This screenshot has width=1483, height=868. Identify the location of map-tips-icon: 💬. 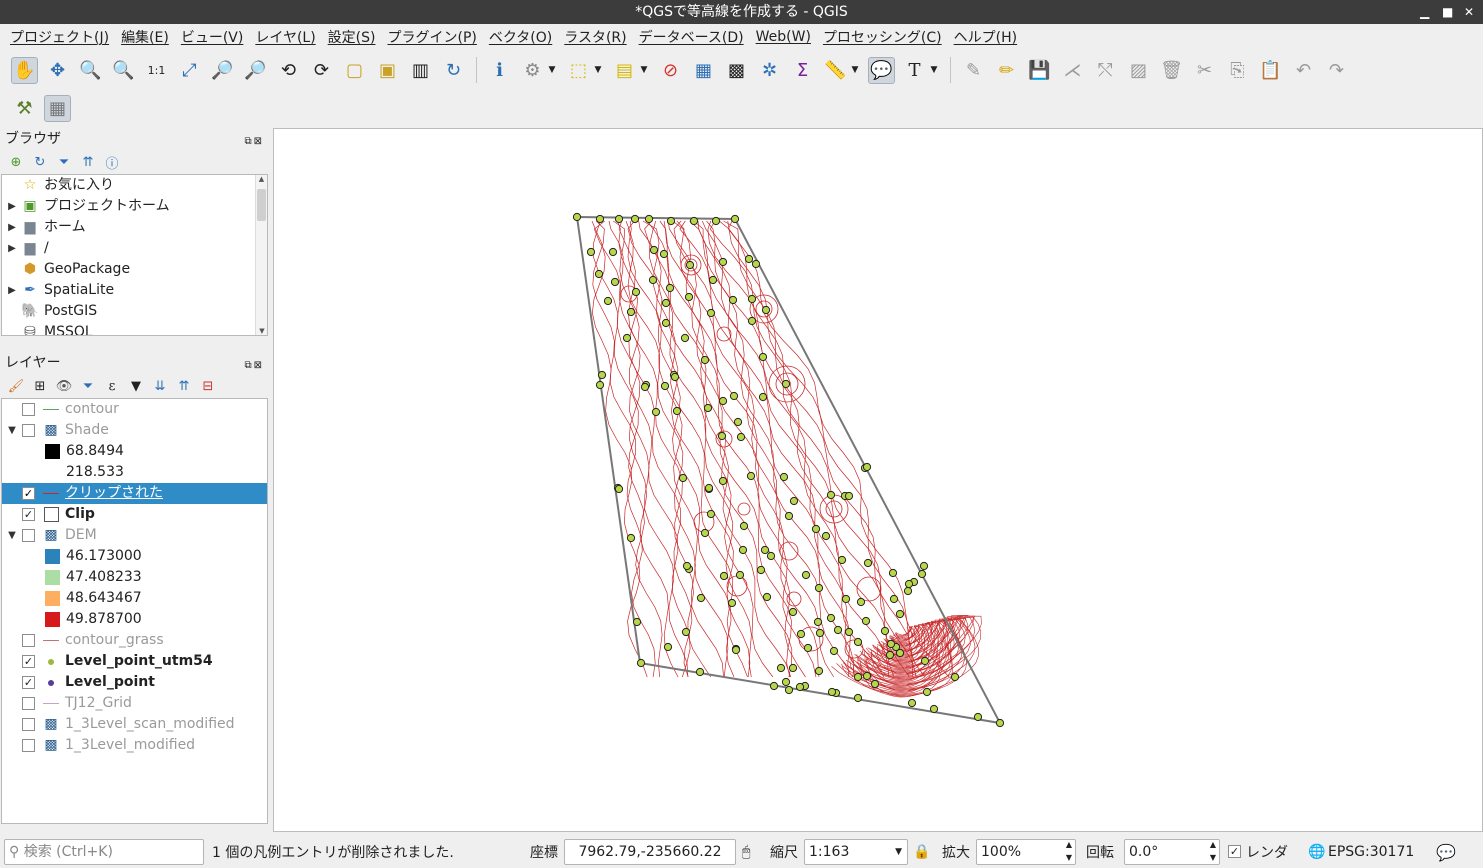
(881, 70).